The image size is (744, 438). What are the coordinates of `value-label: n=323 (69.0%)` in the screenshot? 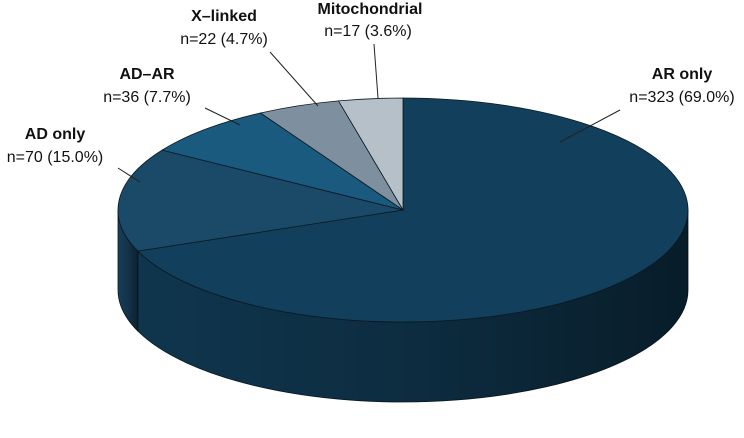 It's located at (681, 97).